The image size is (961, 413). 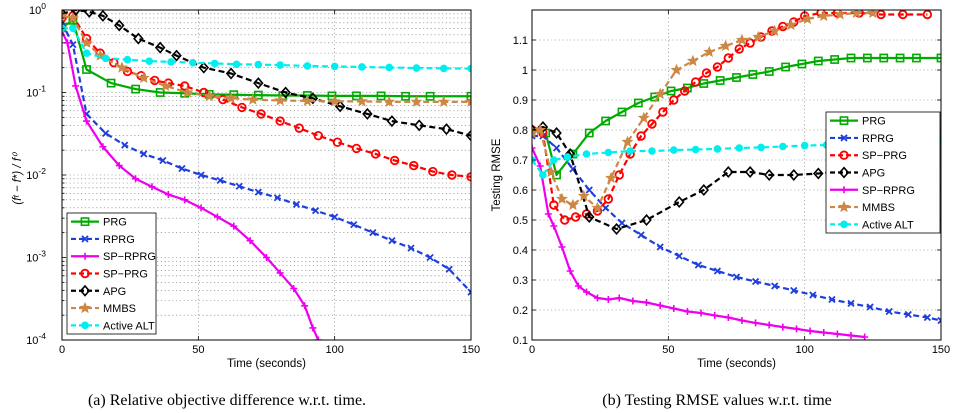 What do you see at coordinates (872, 191) in the screenshot?
I see `legend-item-sp-rprg: SP−RPRG` at bounding box center [872, 191].